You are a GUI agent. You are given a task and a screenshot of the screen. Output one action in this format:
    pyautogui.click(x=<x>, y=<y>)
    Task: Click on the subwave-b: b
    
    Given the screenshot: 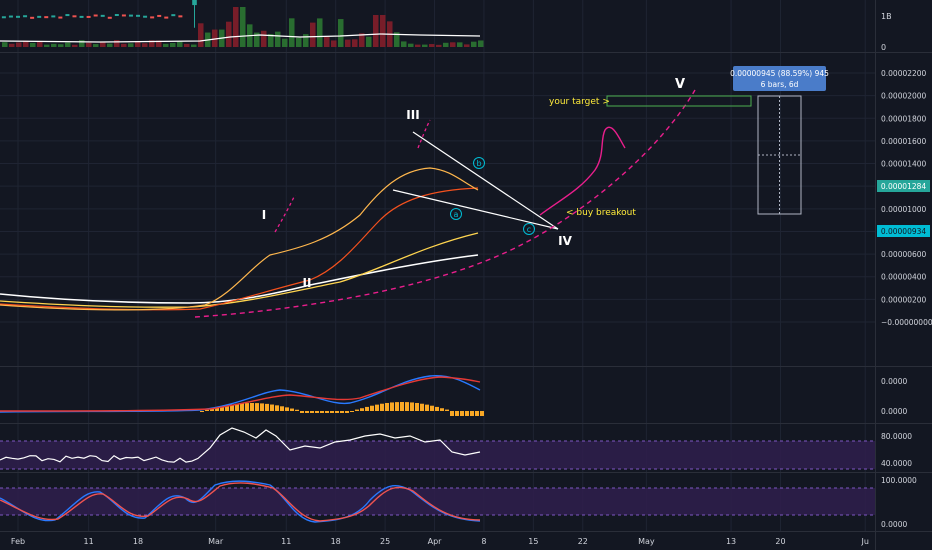 What is the action you would take?
    pyautogui.click(x=479, y=163)
    